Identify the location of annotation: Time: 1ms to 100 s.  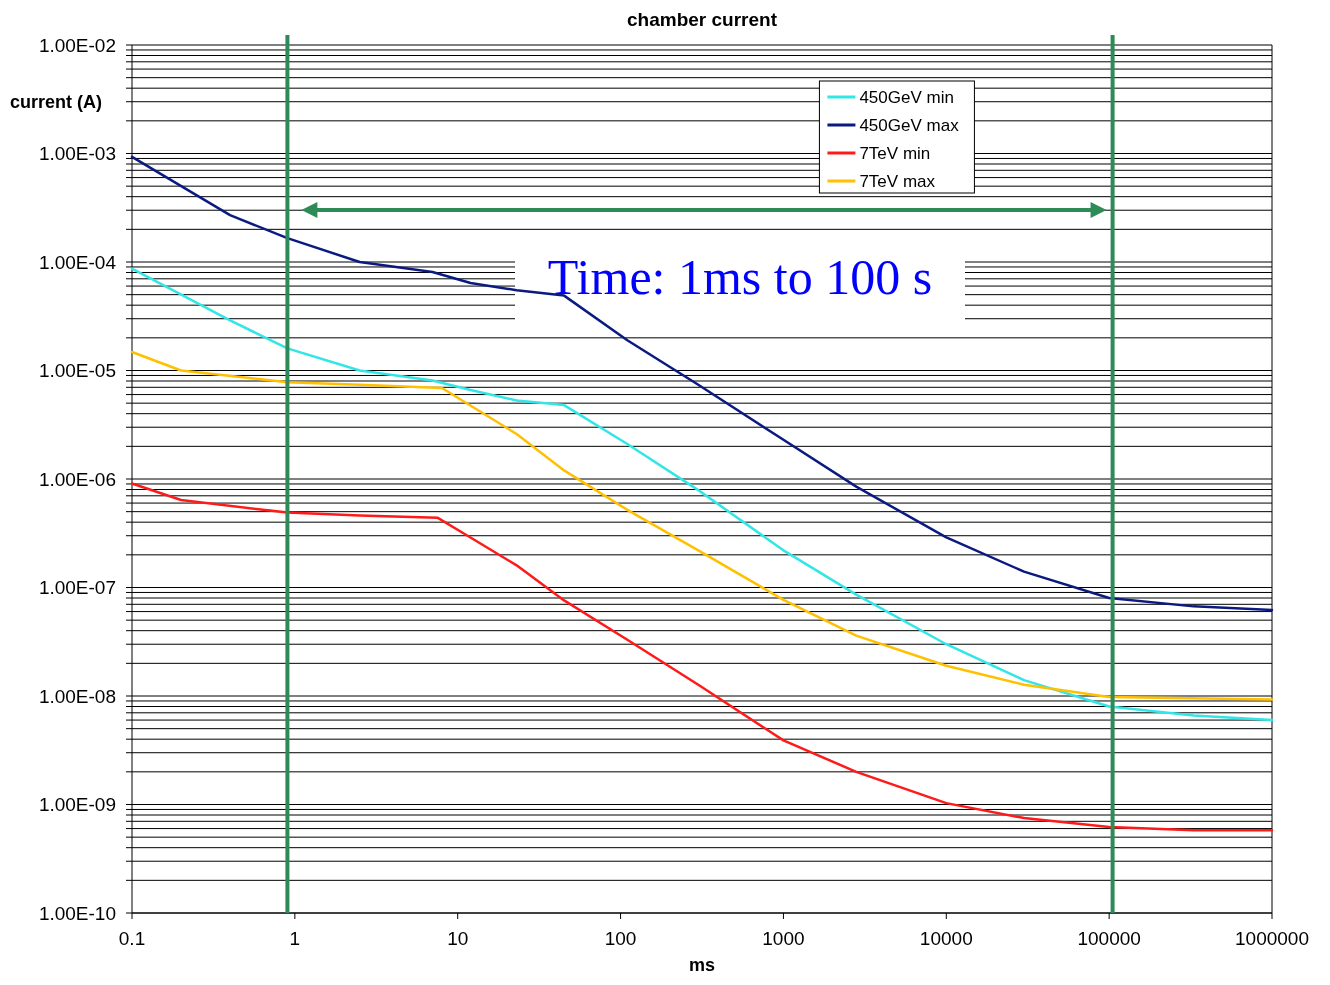
(740, 276).